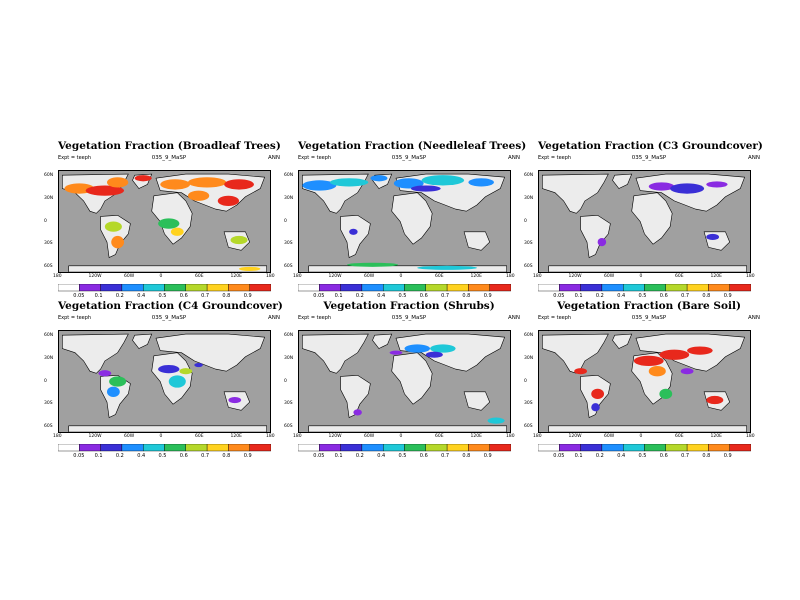 The image size is (800, 600). What do you see at coordinates (48, 244) in the screenshot?
I see `latitude-label: 30S` at bounding box center [48, 244].